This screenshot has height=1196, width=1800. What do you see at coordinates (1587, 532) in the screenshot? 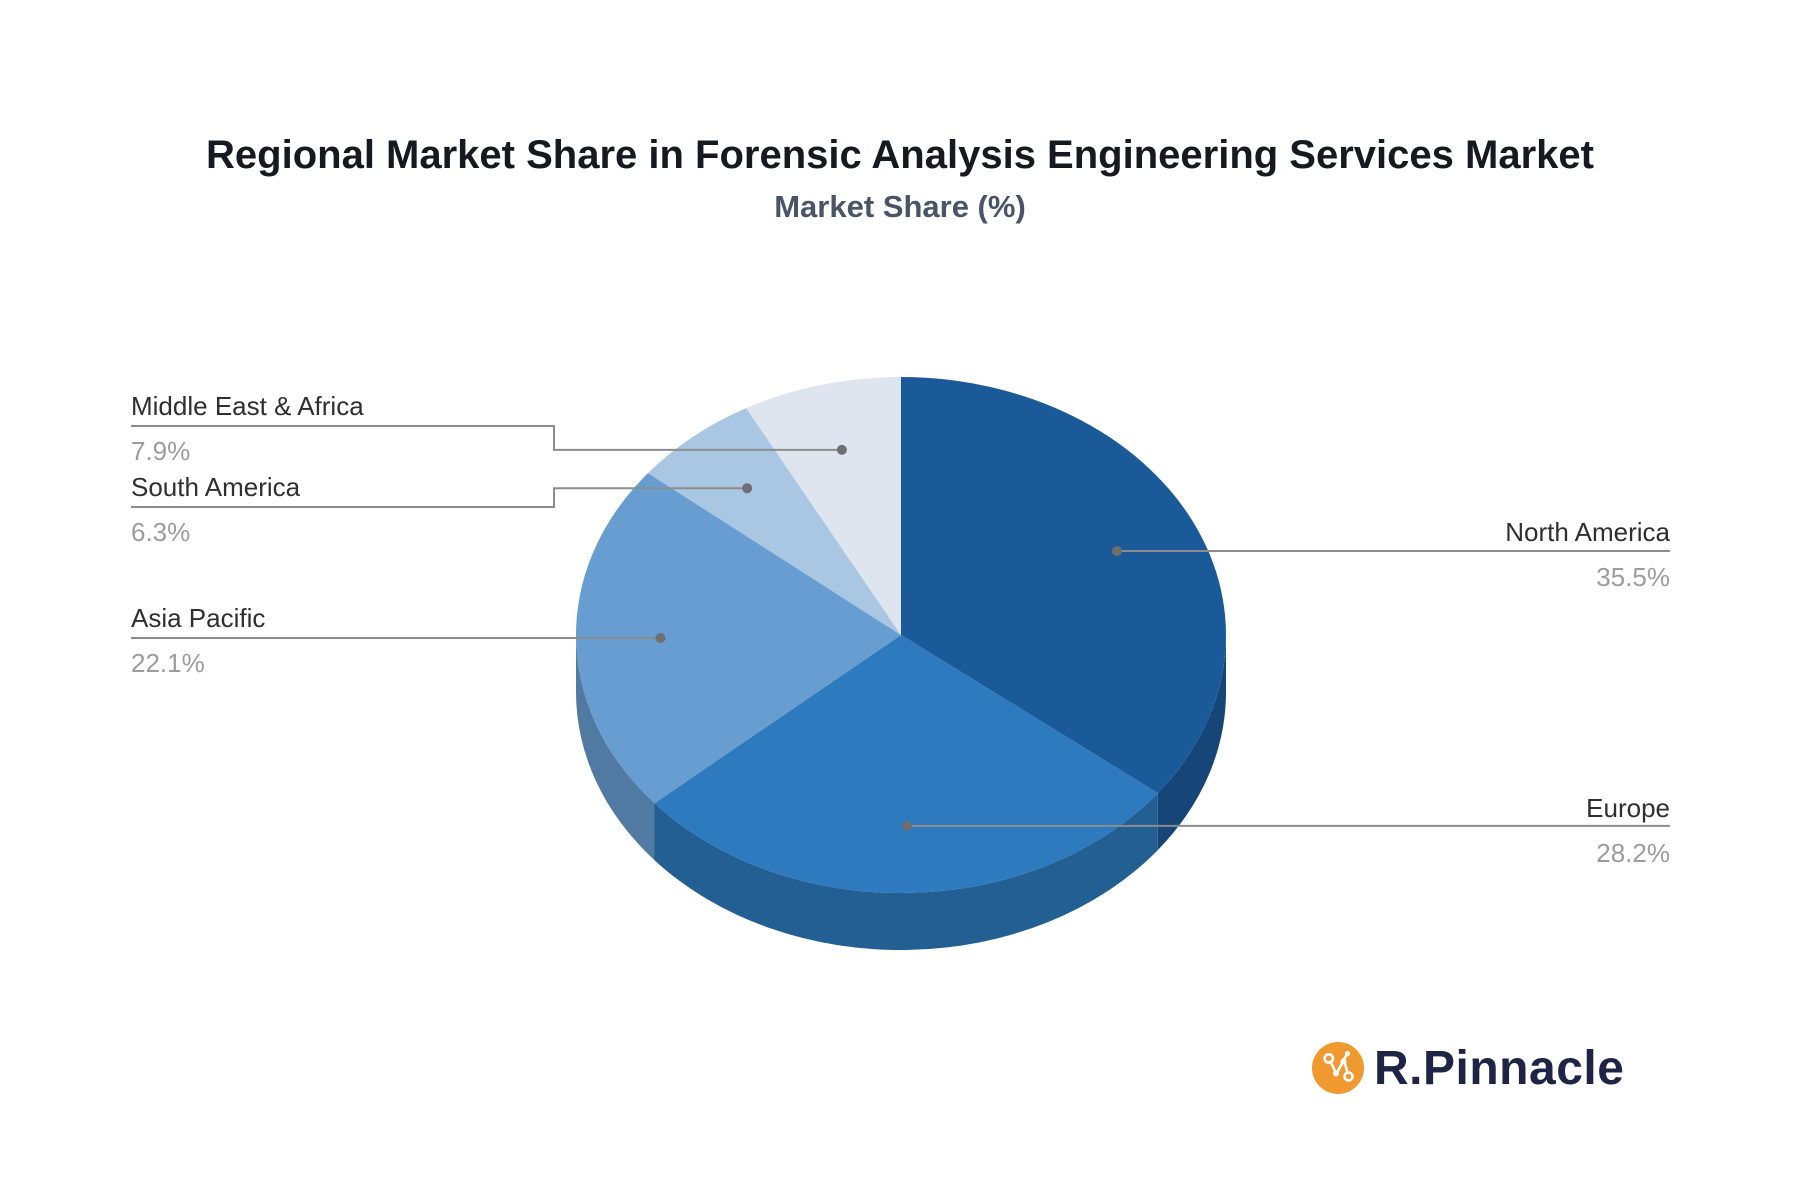
I see `slice-category-label: North America` at bounding box center [1587, 532].